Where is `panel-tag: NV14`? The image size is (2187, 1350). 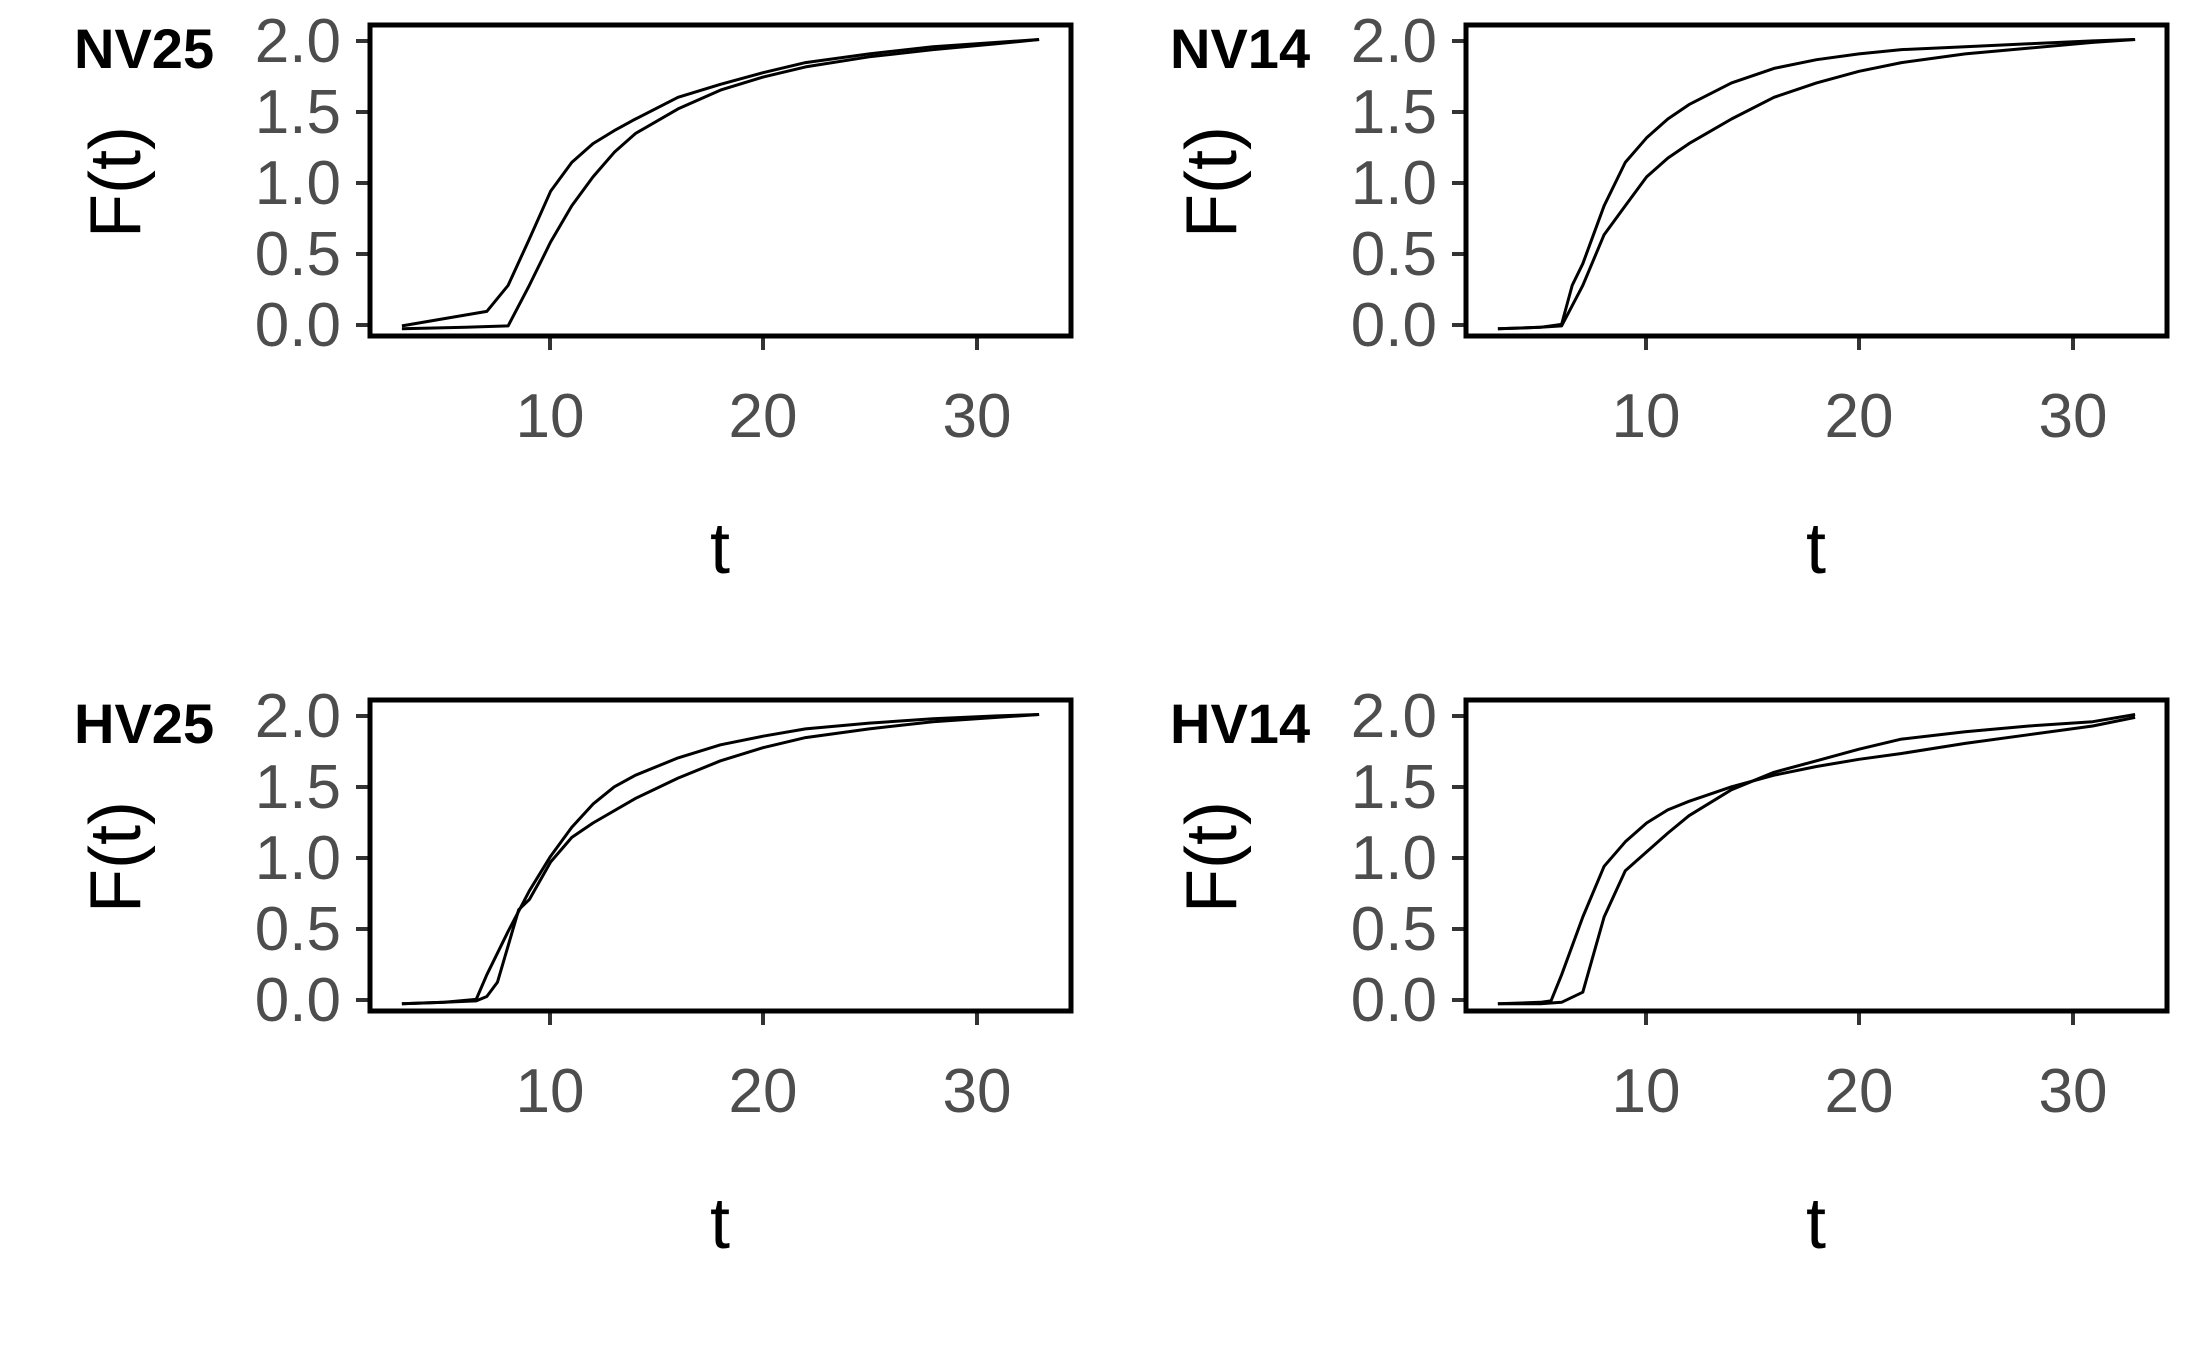 panel-tag: NV14 is located at coordinates (1240, 48).